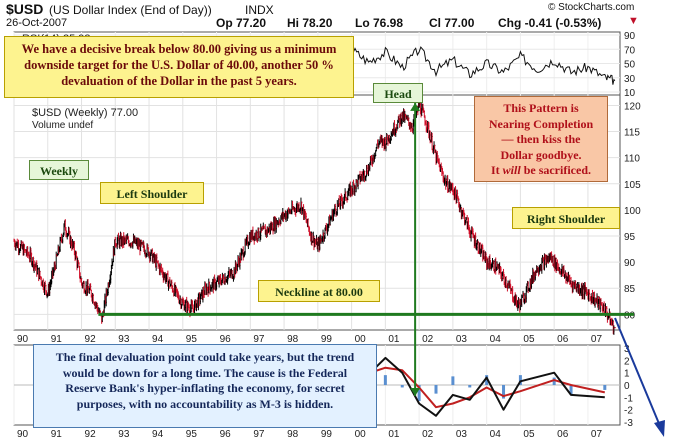 The width and height of the screenshot is (674, 445). I want to click on x-tick-label: 03, so click(462, 339).